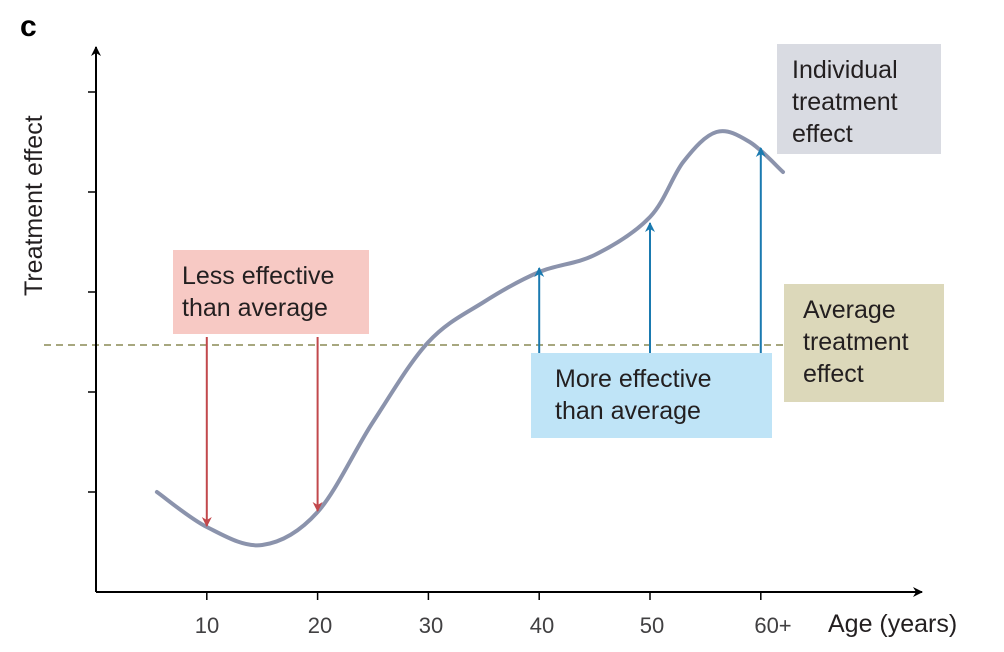  What do you see at coordinates (893, 624) in the screenshot?
I see `x-axis-label: Age (years)` at bounding box center [893, 624].